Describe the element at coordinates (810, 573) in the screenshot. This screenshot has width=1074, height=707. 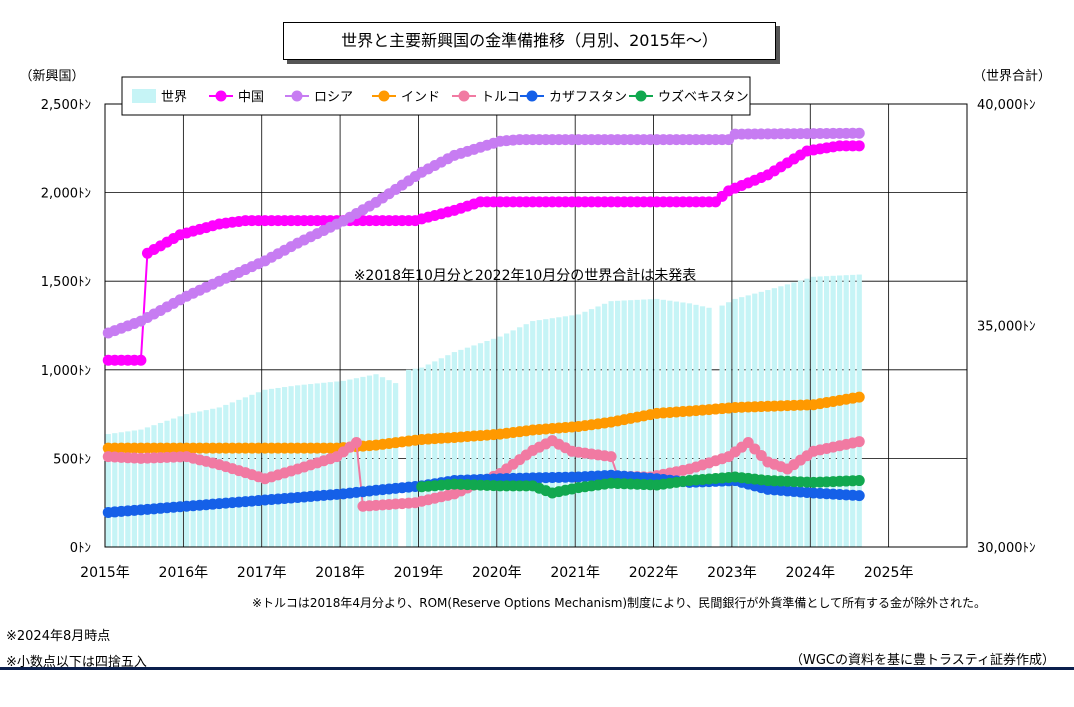
I see `x-tick-label: 2024年` at that location.